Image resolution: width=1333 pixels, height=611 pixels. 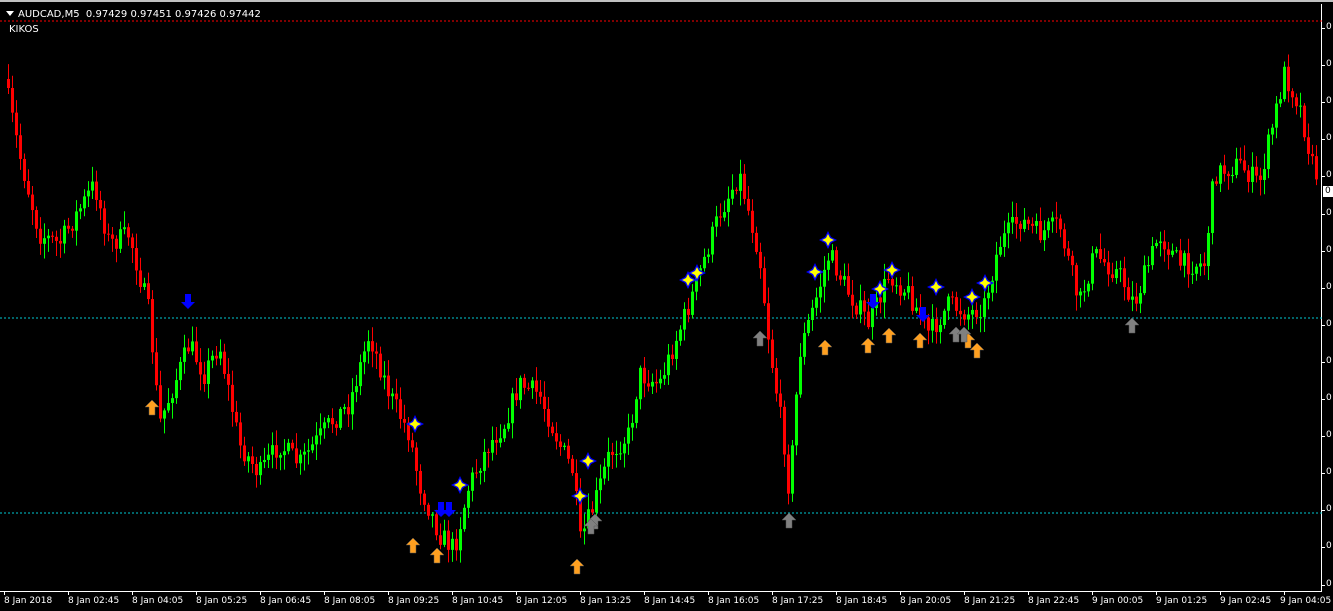 I want to click on collapse-triangle-icon, so click(x=10, y=13).